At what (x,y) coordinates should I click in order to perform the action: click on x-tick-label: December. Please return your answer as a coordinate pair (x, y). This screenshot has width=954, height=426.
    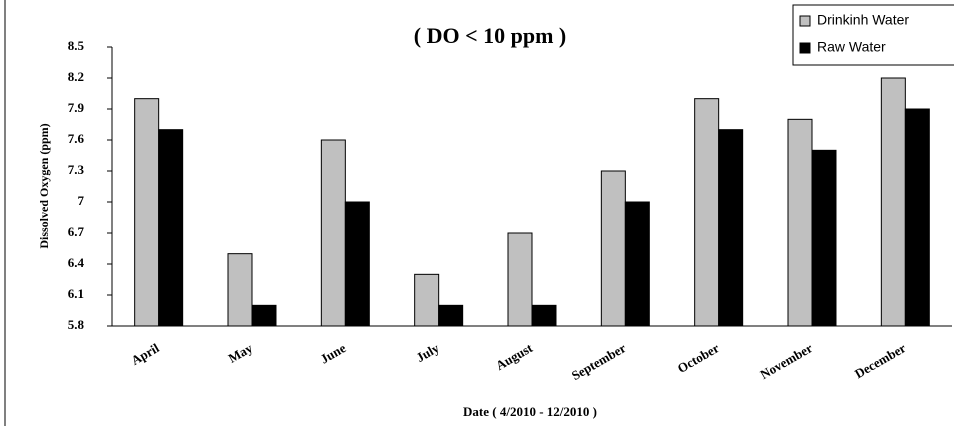
    Looking at the image, I should click on (880, 360).